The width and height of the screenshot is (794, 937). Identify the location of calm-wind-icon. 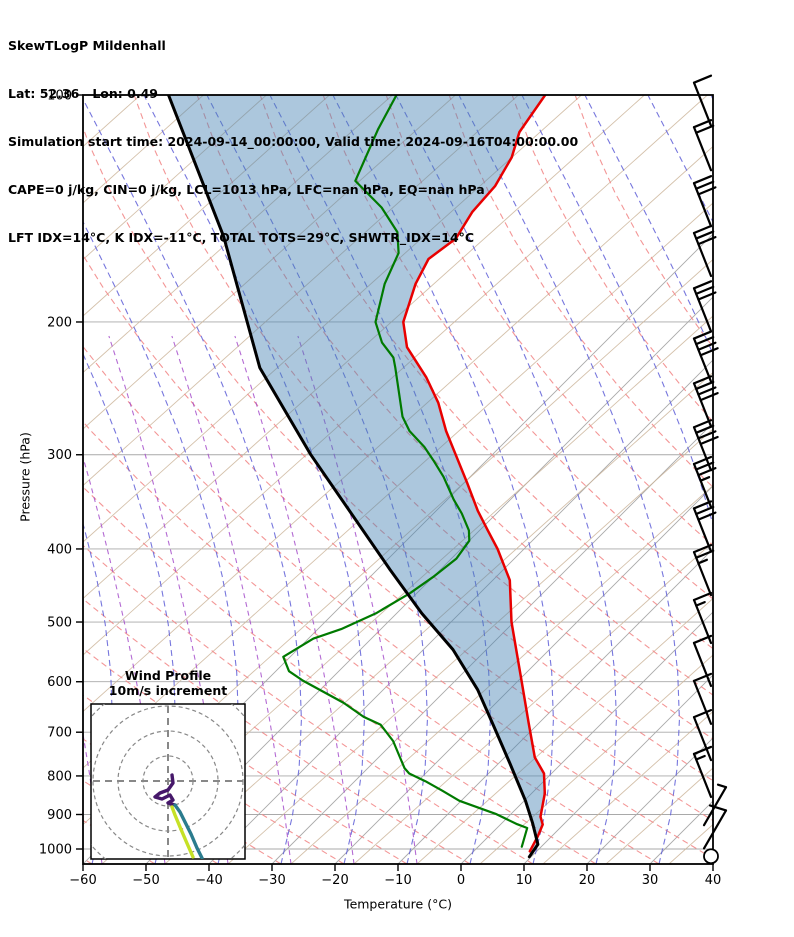
(711, 856).